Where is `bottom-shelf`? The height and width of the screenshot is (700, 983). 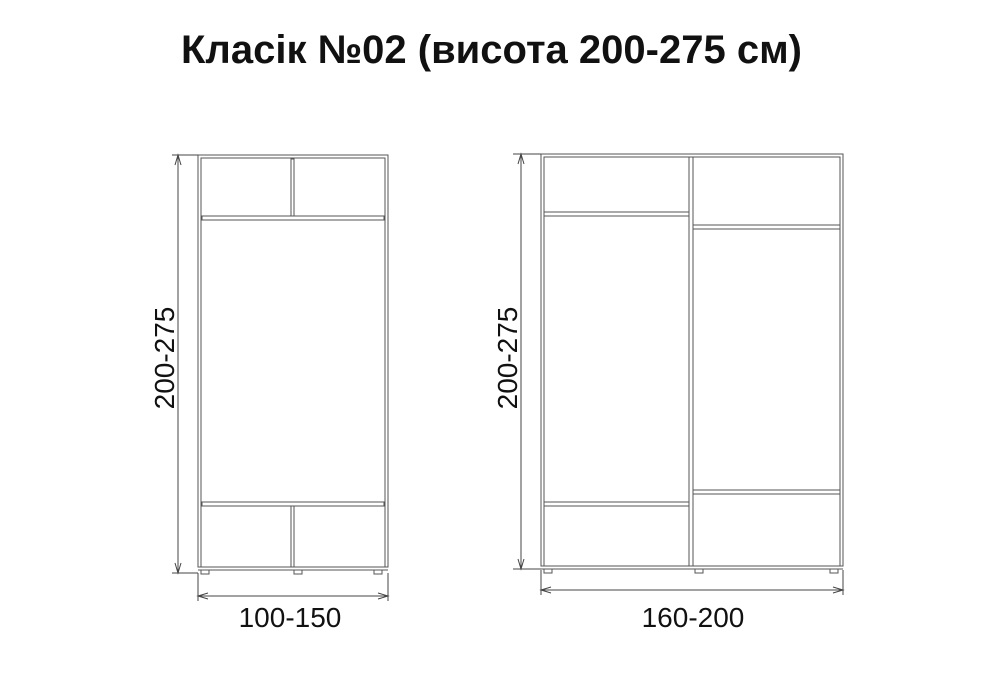
bottom-shelf is located at coordinates (293, 504).